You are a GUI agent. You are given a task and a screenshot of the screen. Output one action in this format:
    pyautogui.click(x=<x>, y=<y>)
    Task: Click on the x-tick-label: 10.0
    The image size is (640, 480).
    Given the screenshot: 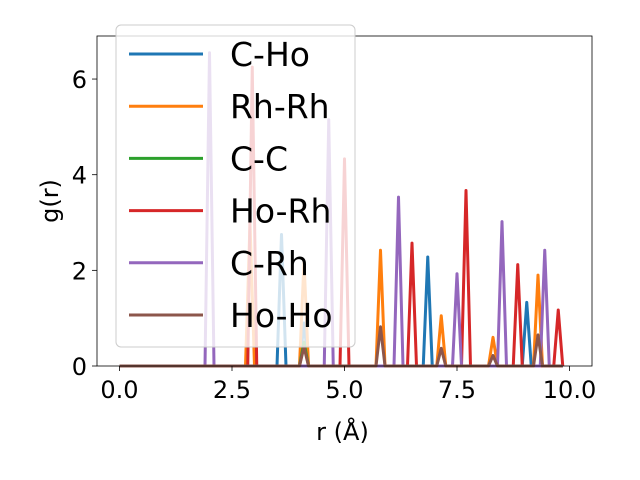 What is the action you would take?
    pyautogui.click(x=569, y=390)
    